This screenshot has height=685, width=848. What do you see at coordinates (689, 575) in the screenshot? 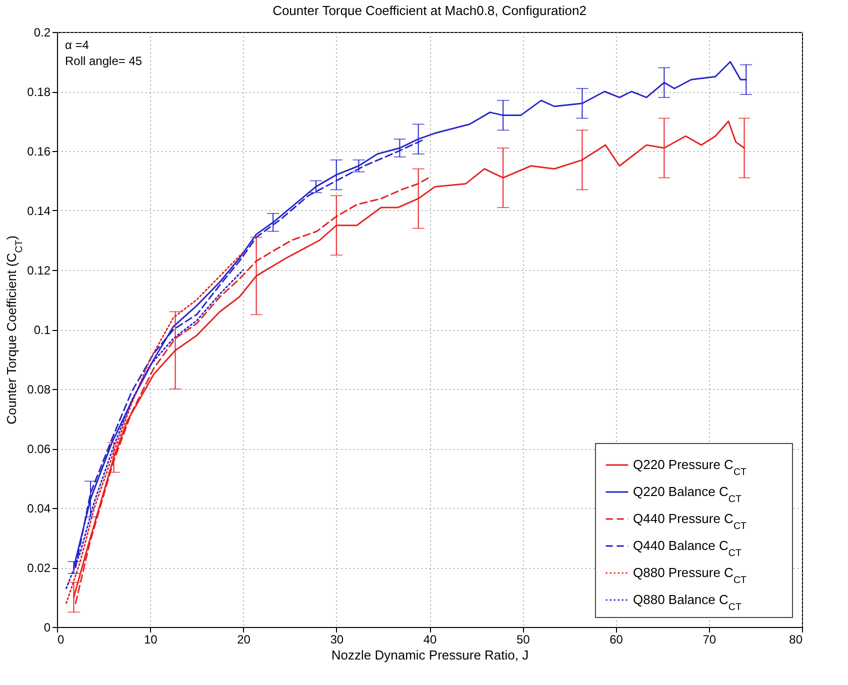
I see `legend-label: Q880 Pressure C$_{CT}$` at bounding box center [689, 575].